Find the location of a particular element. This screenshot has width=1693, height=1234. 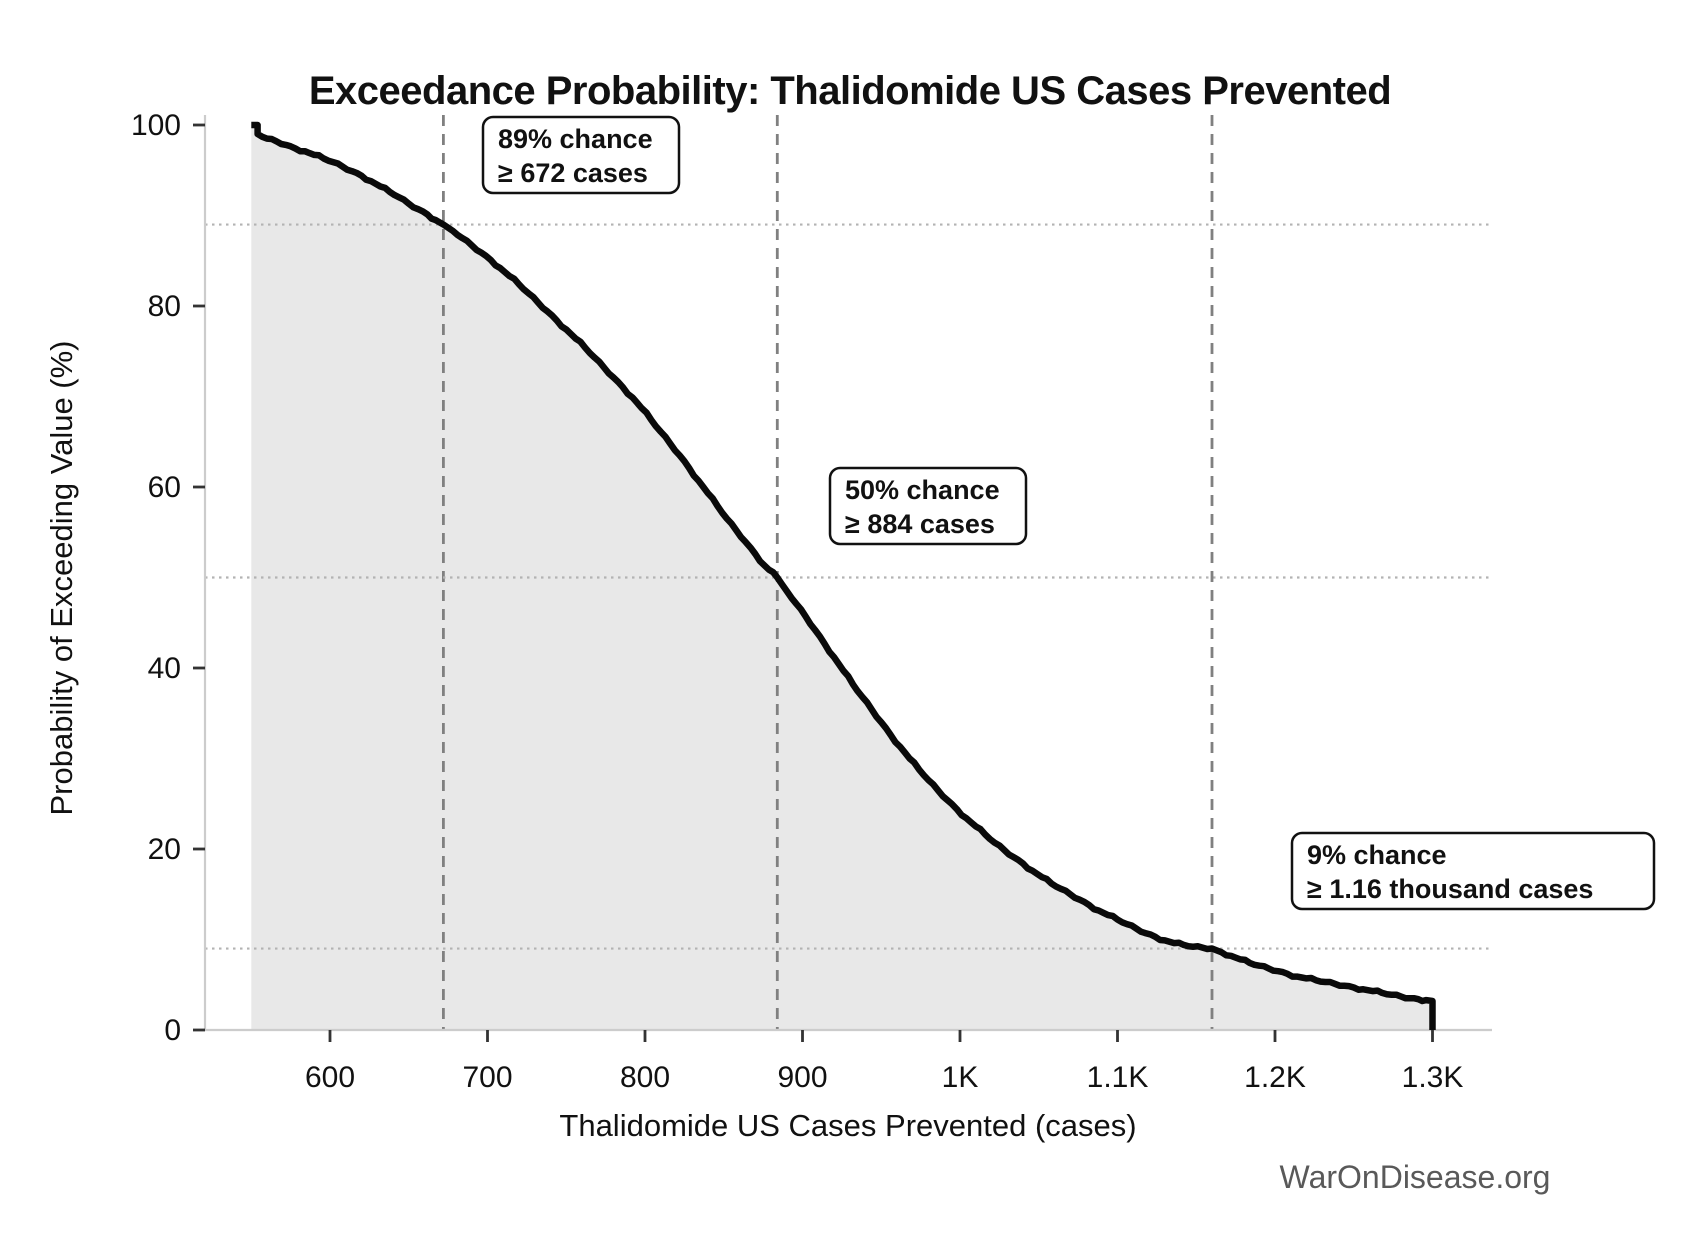

y-tick-label-60: 60 is located at coordinates (164, 487).